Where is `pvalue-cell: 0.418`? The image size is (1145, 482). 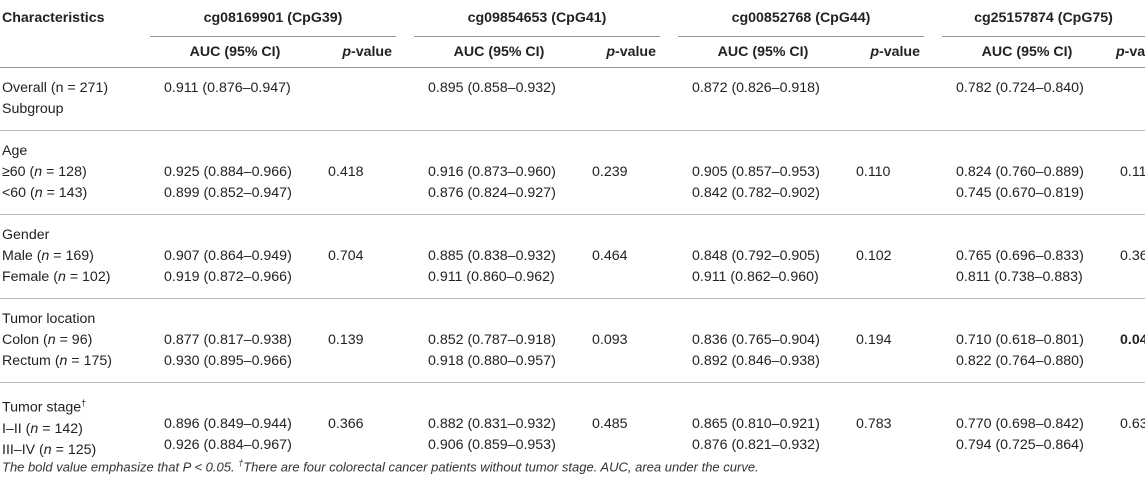 pvalue-cell: 0.418 is located at coordinates (358, 172).